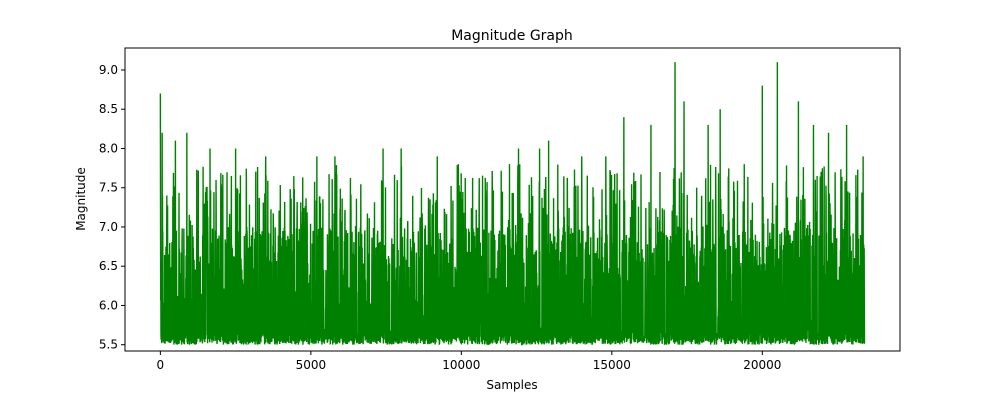 This screenshot has width=1000, height=400. Describe the element at coordinates (512, 36) in the screenshot. I see `chart-title: Magnitude Graph` at that location.